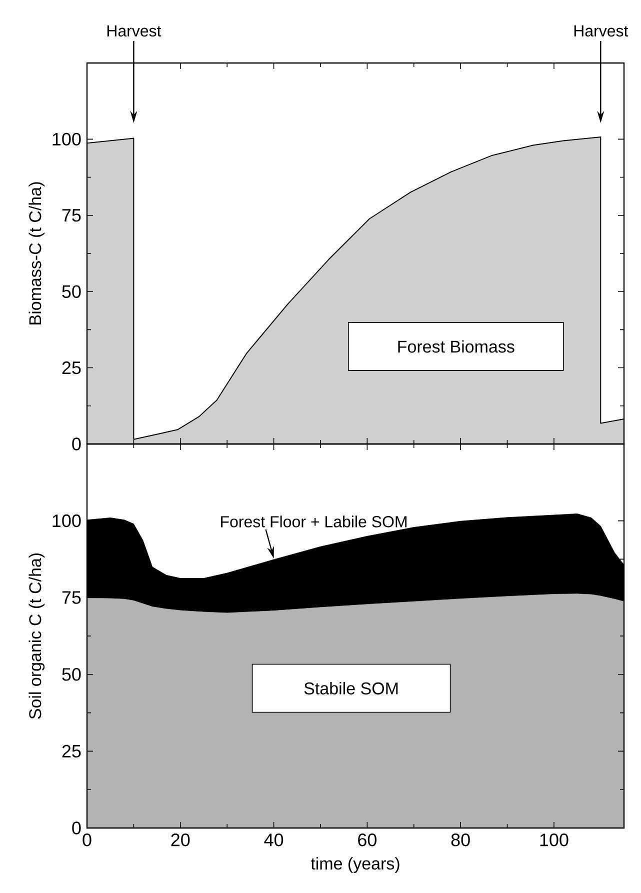  Describe the element at coordinates (87, 840) in the screenshot. I see `x-tick-label: 0` at that location.